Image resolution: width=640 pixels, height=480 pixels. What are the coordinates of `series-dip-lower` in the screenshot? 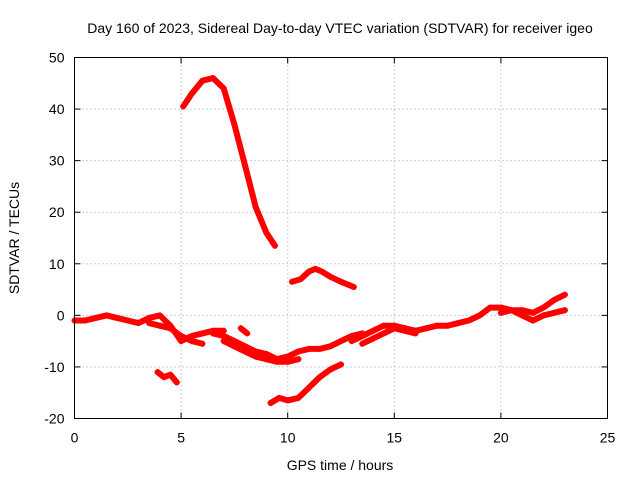 It's located at (261, 351).